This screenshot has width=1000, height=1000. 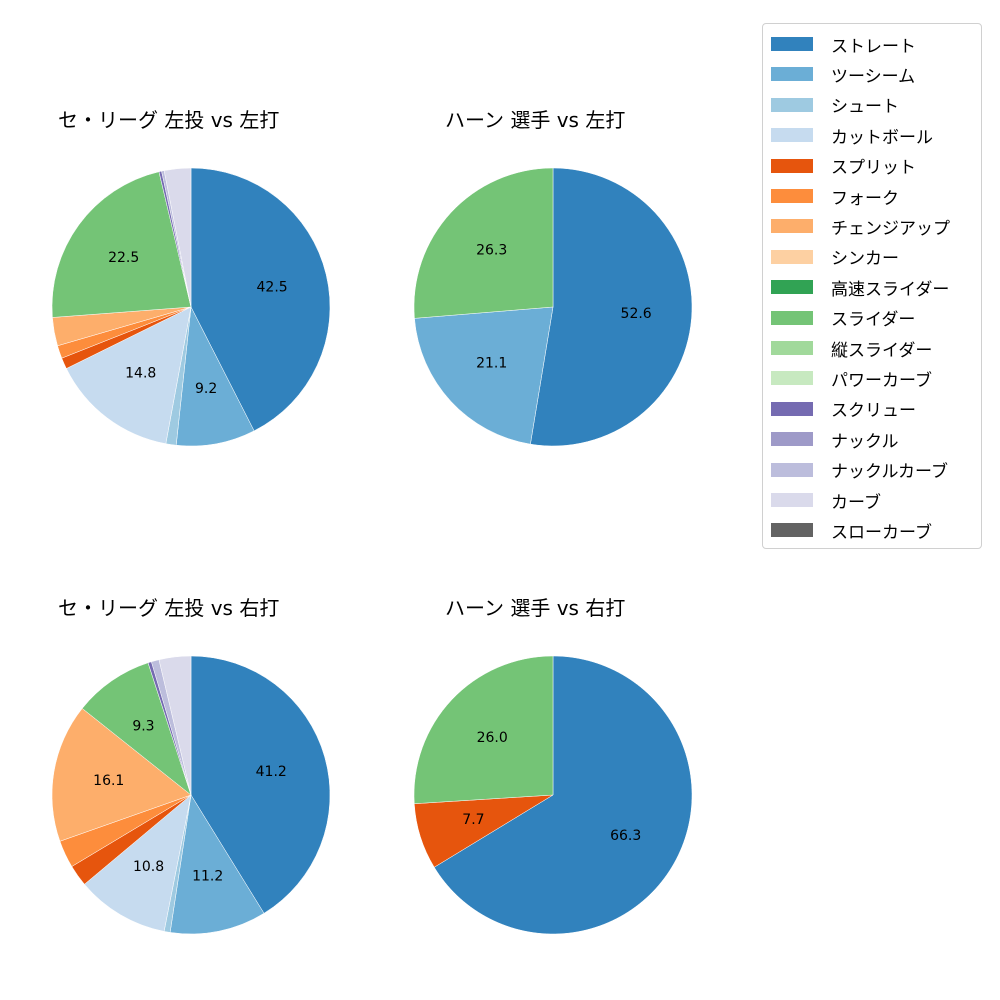 I want to click on slice-value-label: 22.5, so click(x=123, y=258).